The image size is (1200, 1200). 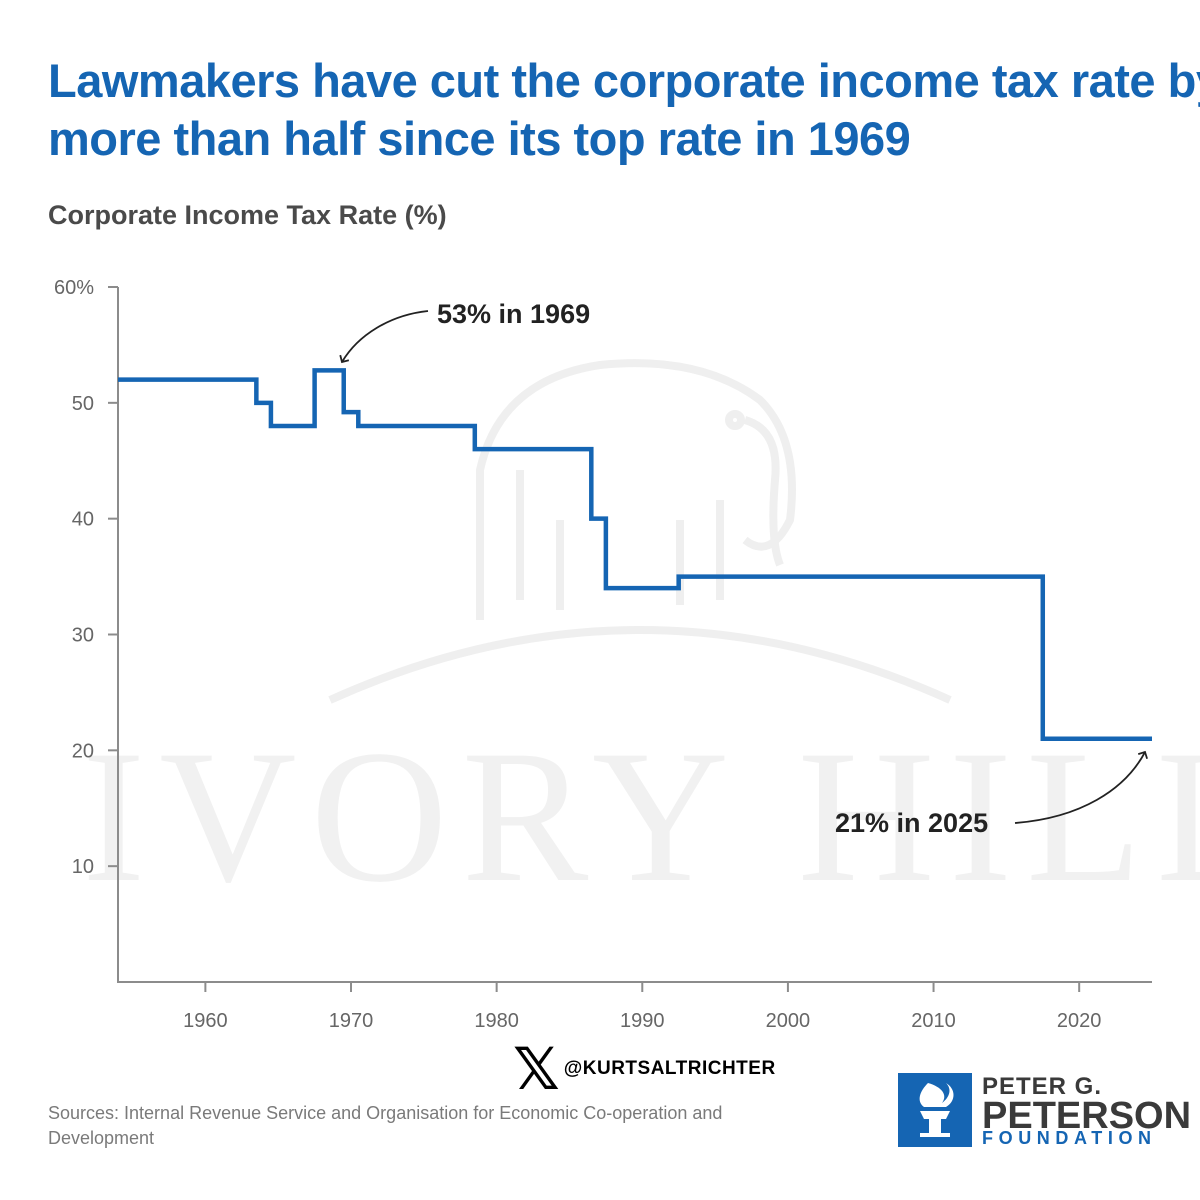 I want to click on x-tick-label: 2000, so click(x=788, y=1021).